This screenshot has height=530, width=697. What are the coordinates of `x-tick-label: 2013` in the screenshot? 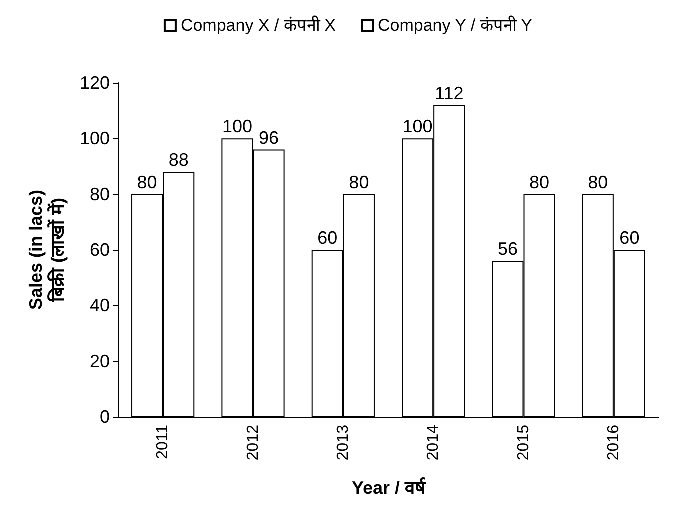 It's located at (343, 442).